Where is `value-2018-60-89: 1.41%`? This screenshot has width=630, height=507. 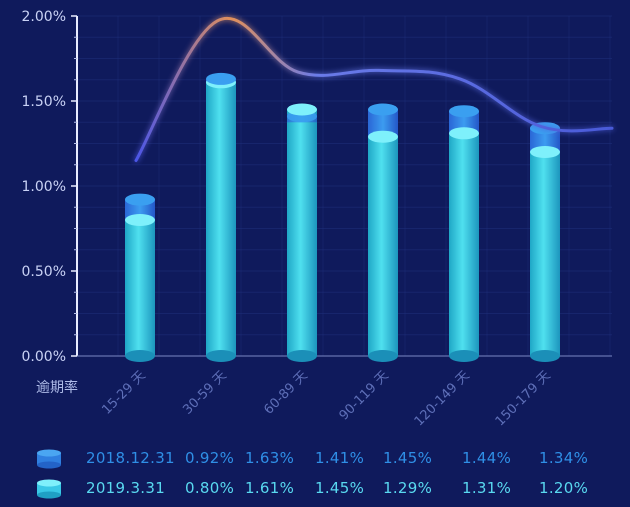
value-2018-60-89: 1.41% is located at coordinates (340, 458).